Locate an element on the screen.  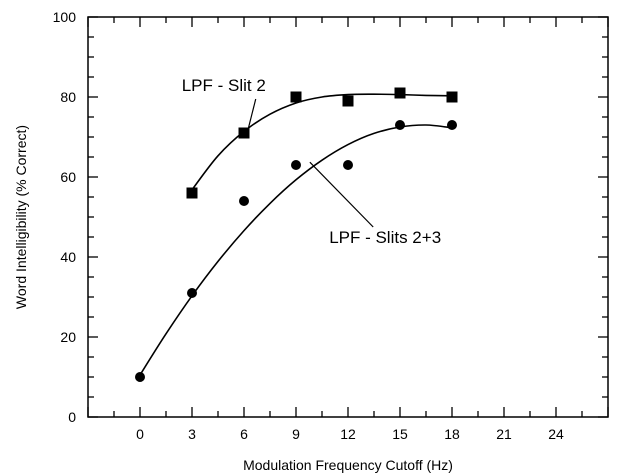
x-tick-label: 24 is located at coordinates (556, 434).